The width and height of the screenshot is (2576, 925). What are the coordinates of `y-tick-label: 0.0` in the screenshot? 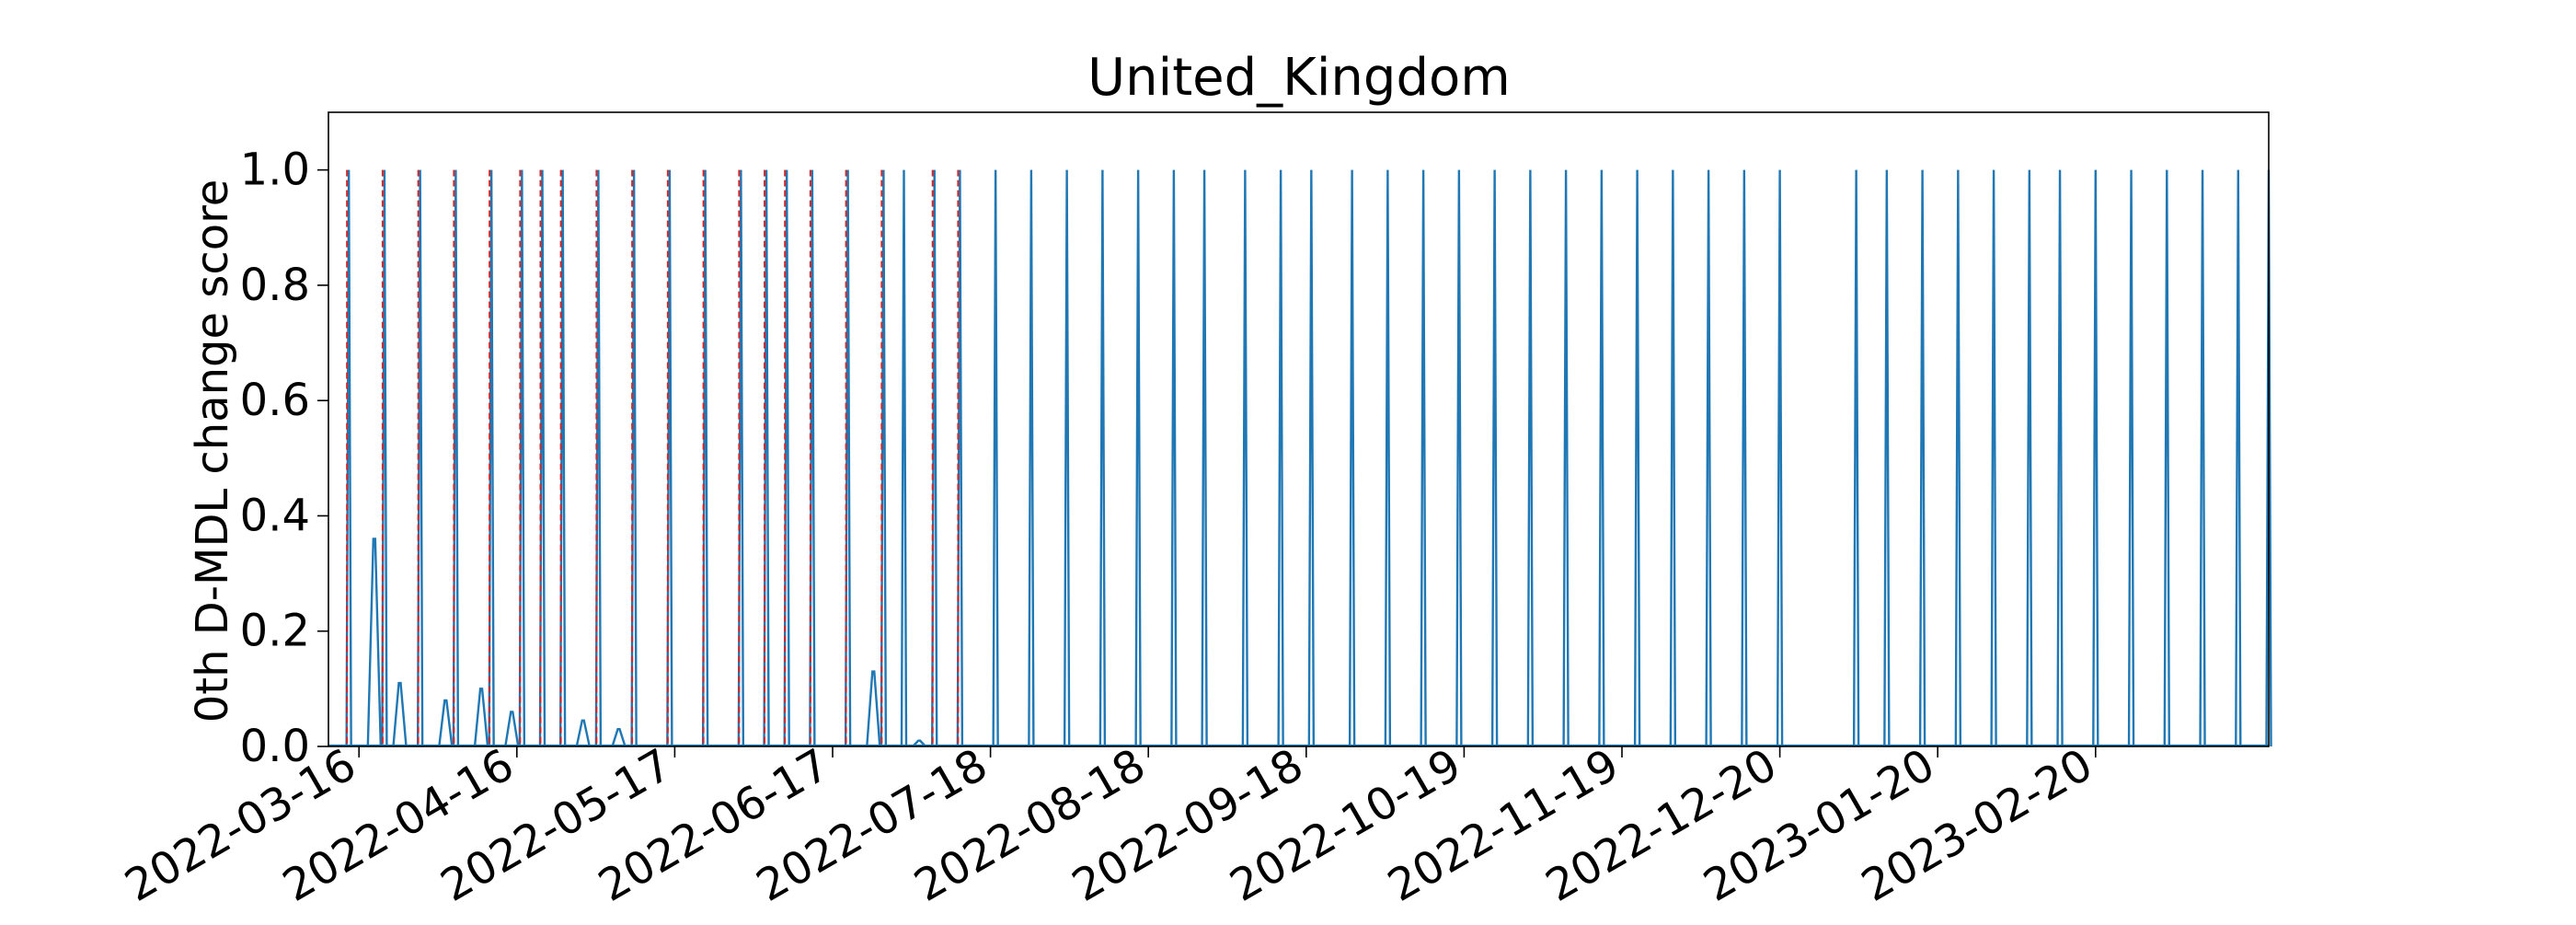 It's located at (275, 746).